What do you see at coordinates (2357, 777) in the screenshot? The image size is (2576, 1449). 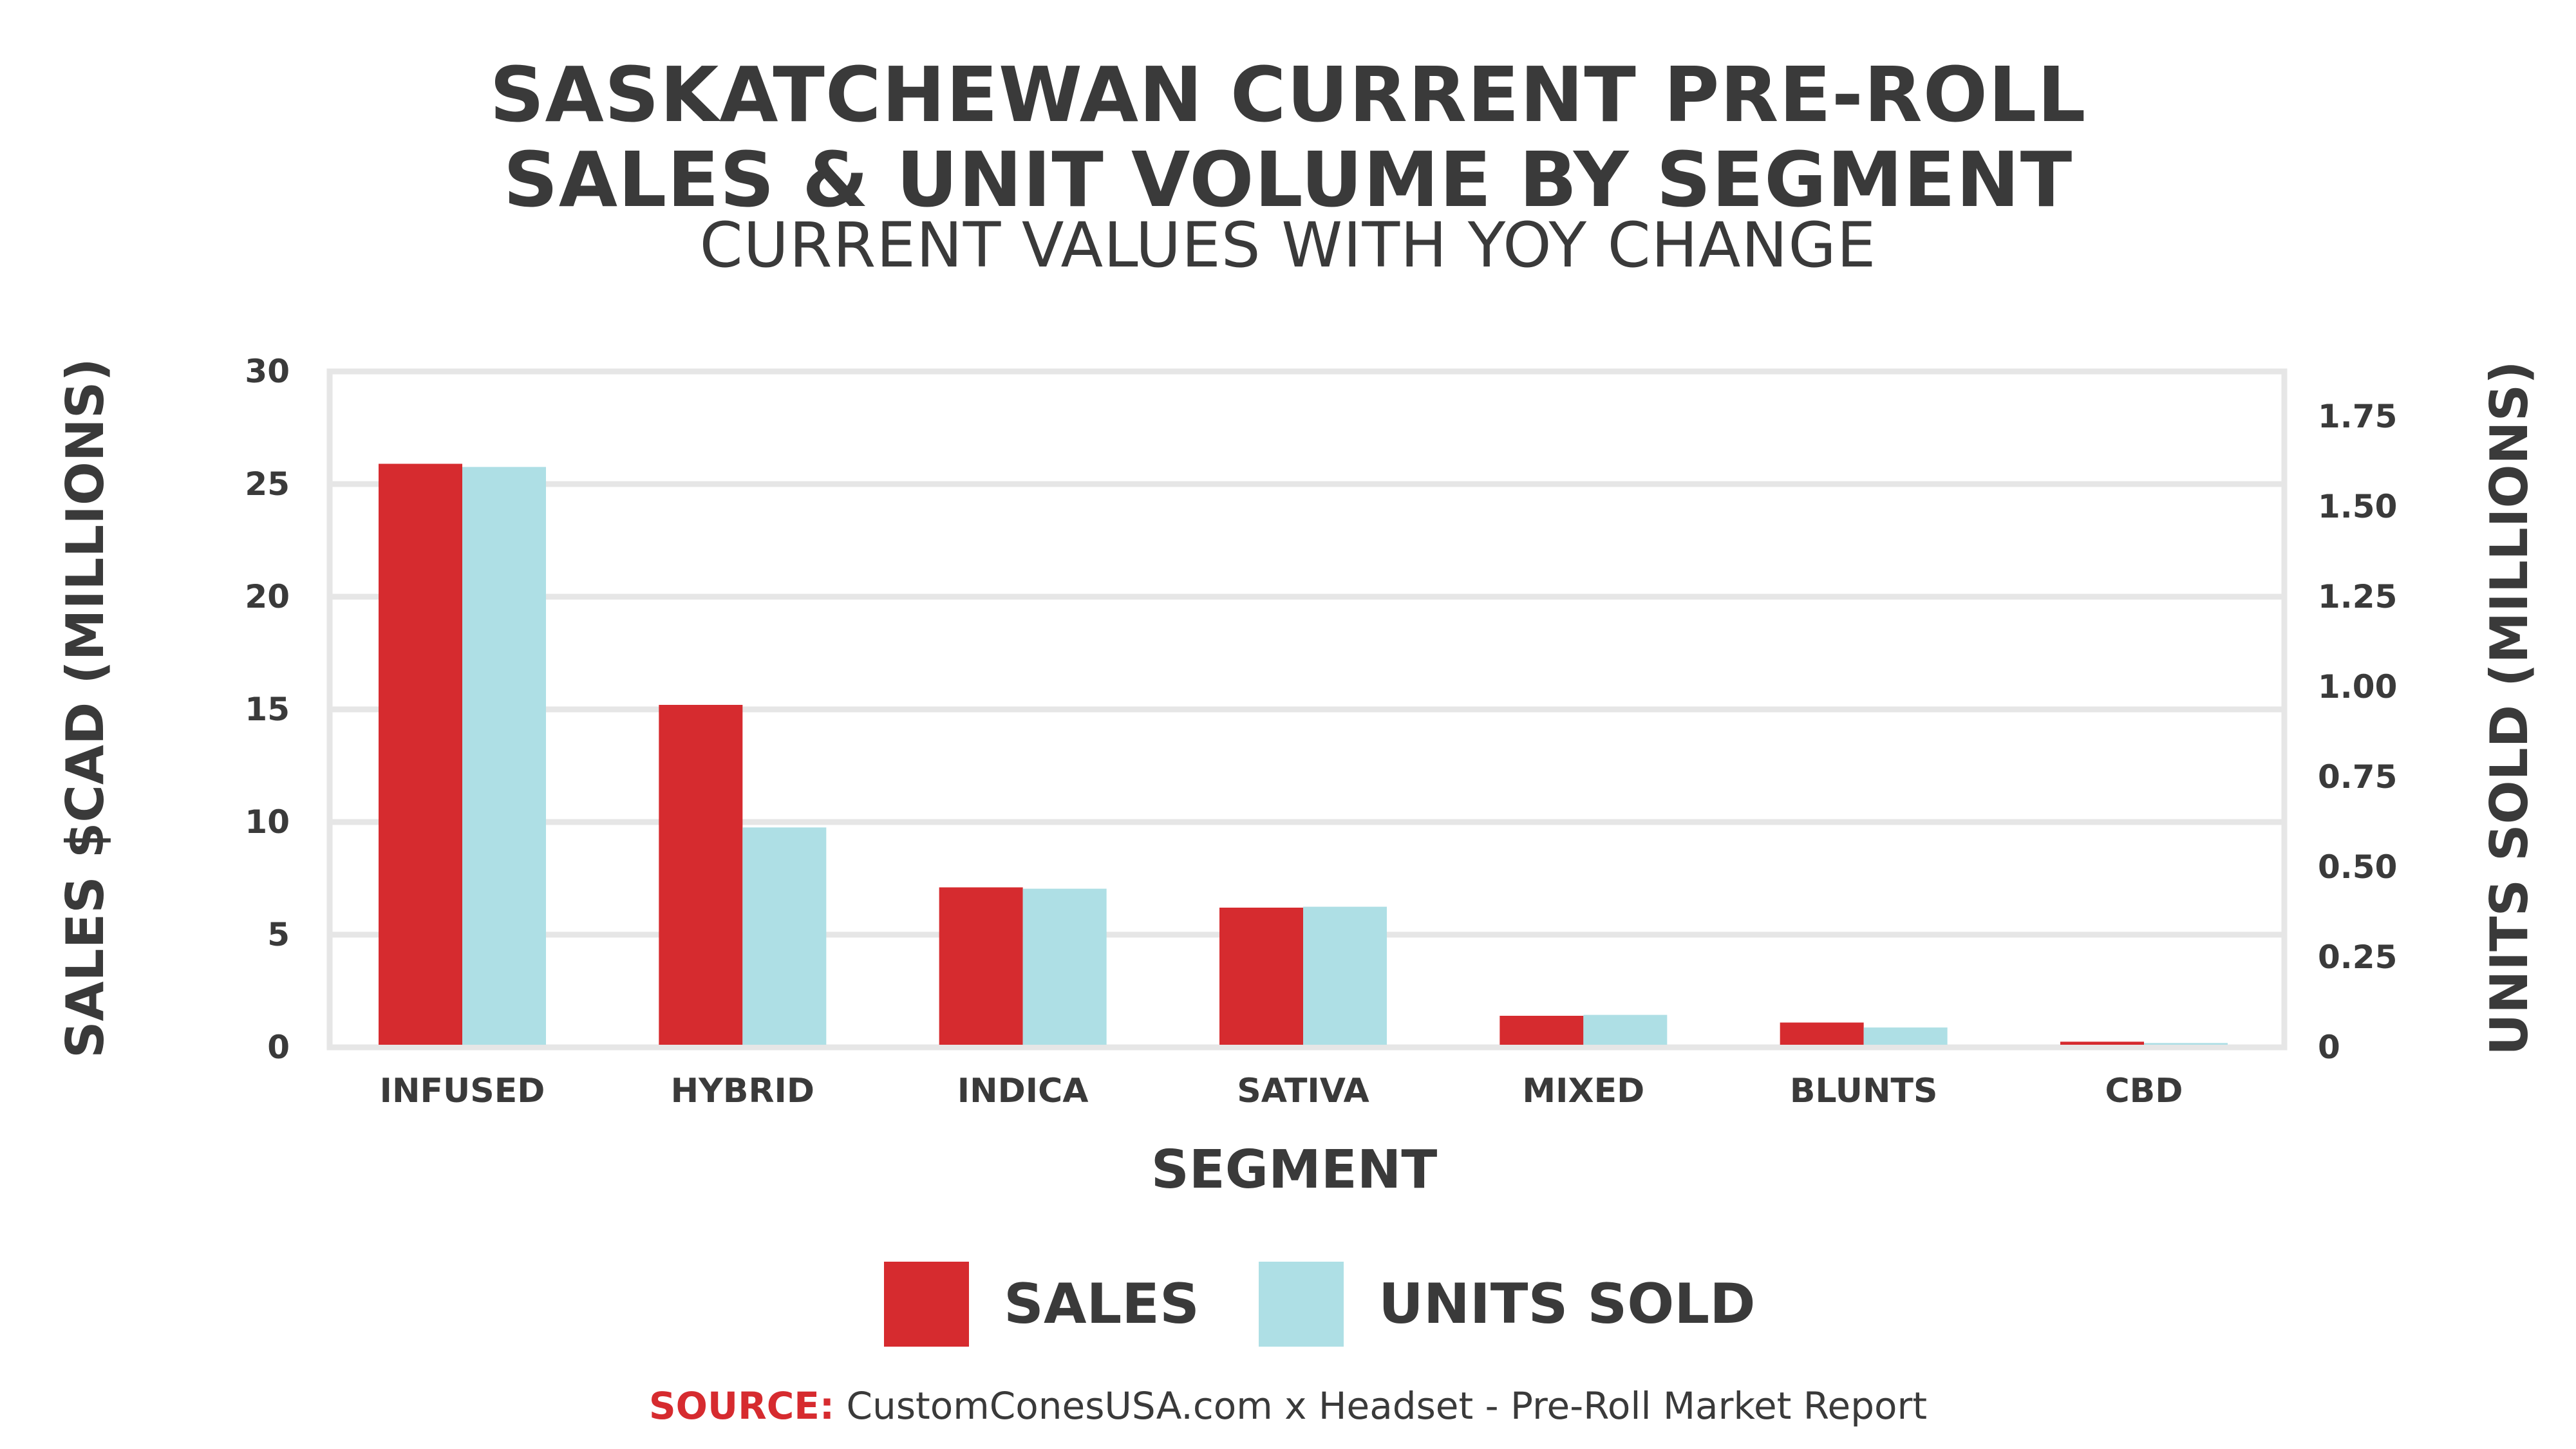 I see `y-right-tick-label: 0.75` at bounding box center [2357, 777].